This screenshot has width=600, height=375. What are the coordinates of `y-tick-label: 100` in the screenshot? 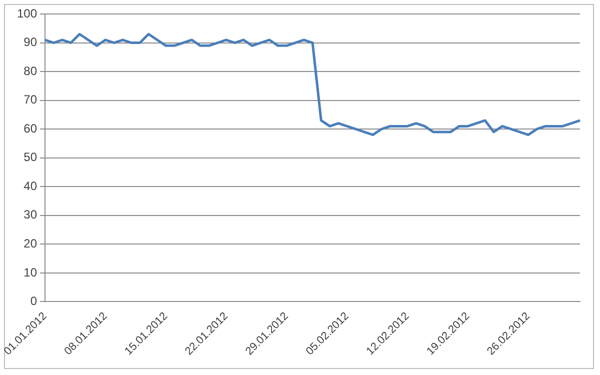 It's located at (27, 13).